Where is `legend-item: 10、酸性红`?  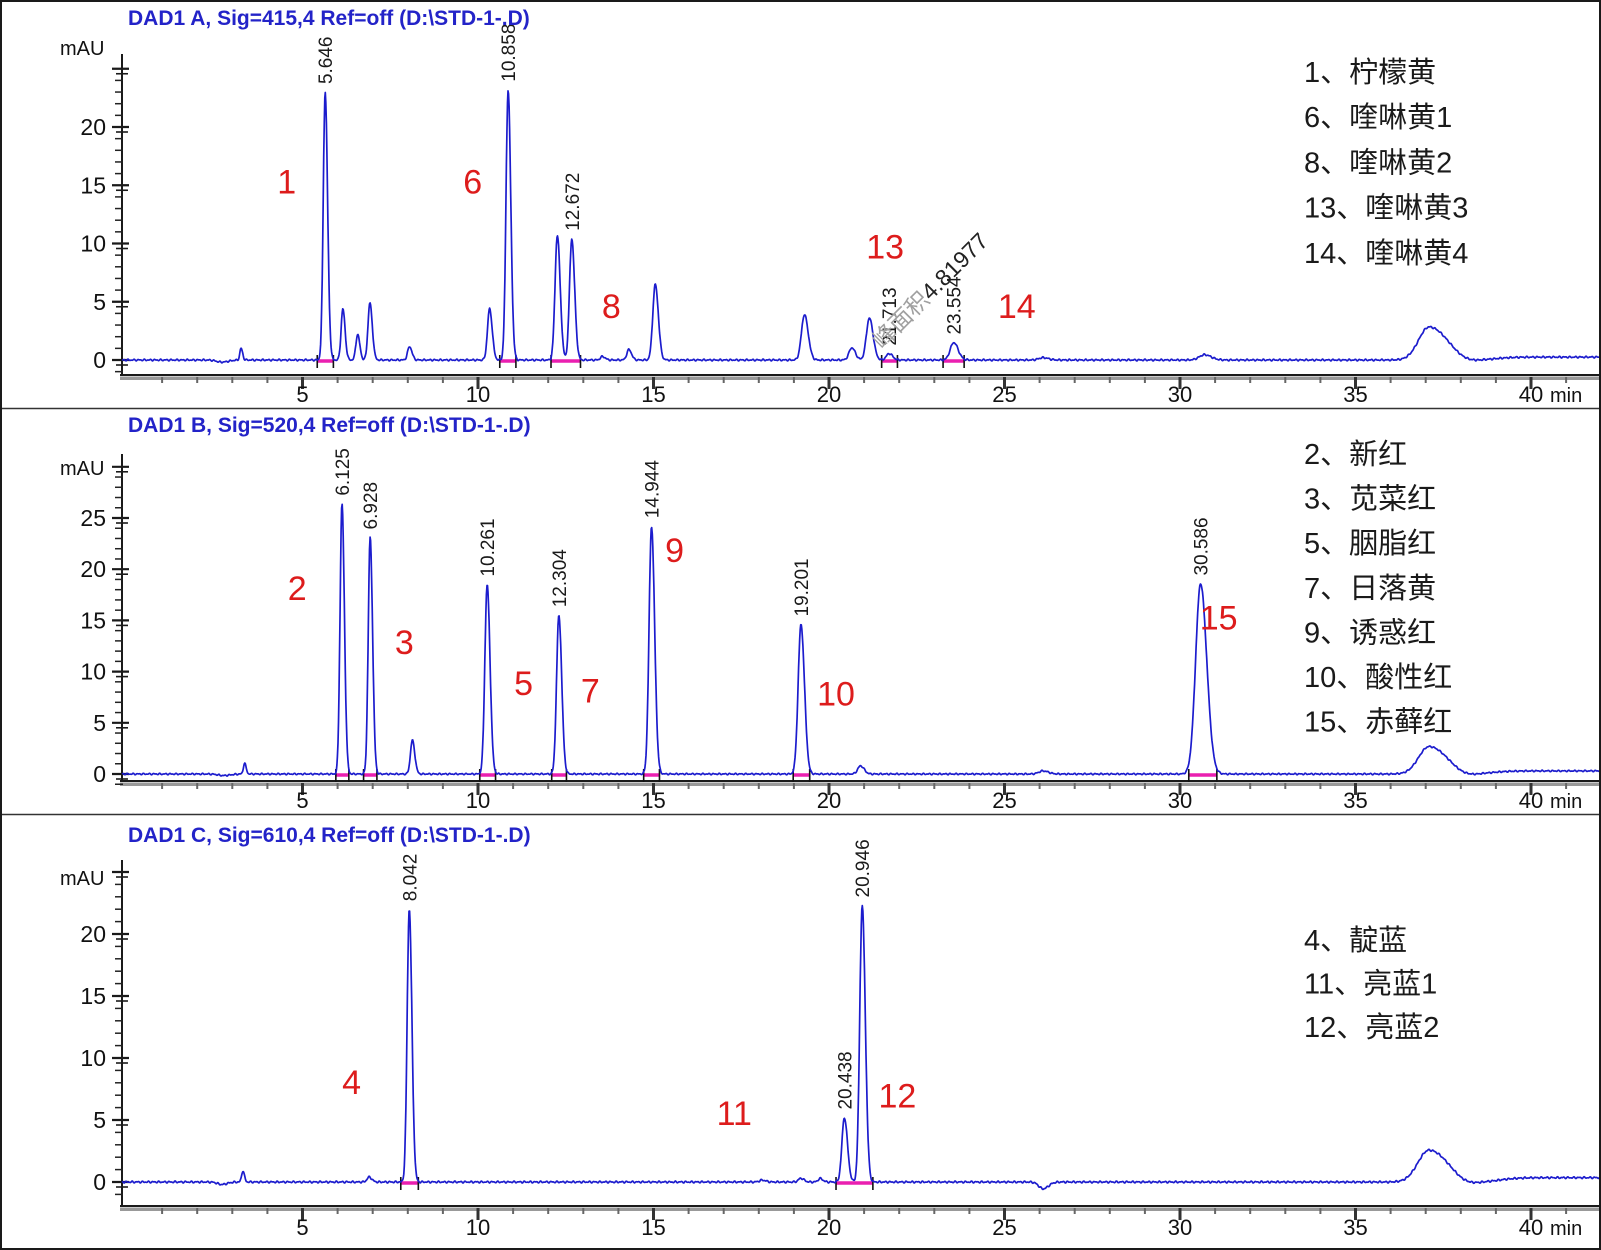 legend-item: 10、酸性红 is located at coordinates (1378, 677).